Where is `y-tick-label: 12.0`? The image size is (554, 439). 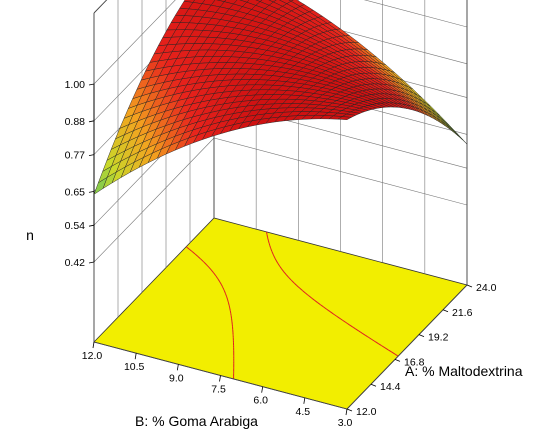 y-tick-label: 12.0 is located at coordinates (92, 356).